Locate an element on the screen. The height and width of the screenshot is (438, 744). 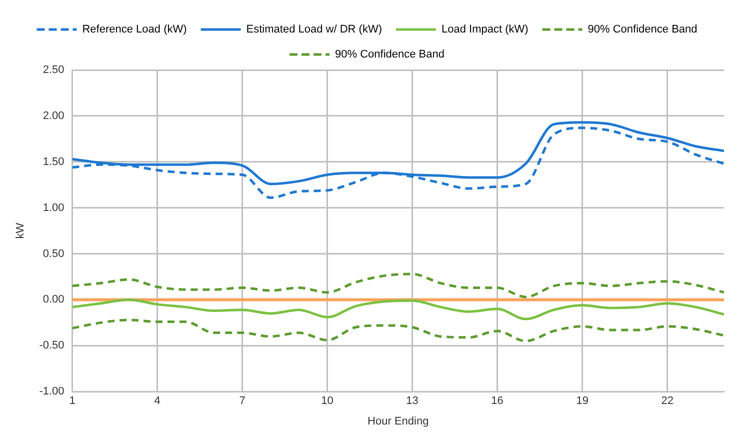
x-tick-label: 13 is located at coordinates (412, 401).